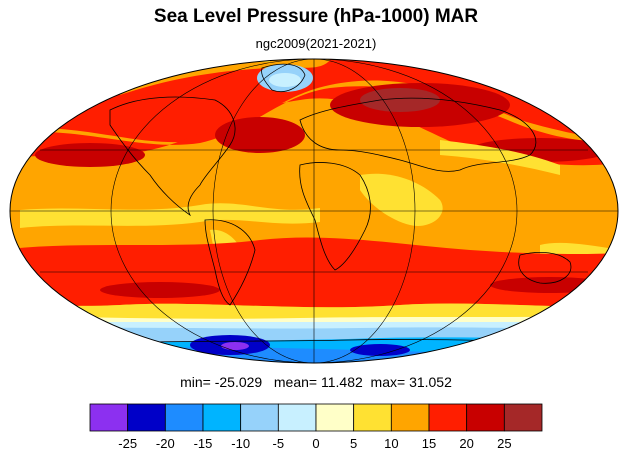 This screenshot has width=632, height=460. What do you see at coordinates (430, 382) in the screenshot?
I see `max-value: 31.052` at bounding box center [430, 382].